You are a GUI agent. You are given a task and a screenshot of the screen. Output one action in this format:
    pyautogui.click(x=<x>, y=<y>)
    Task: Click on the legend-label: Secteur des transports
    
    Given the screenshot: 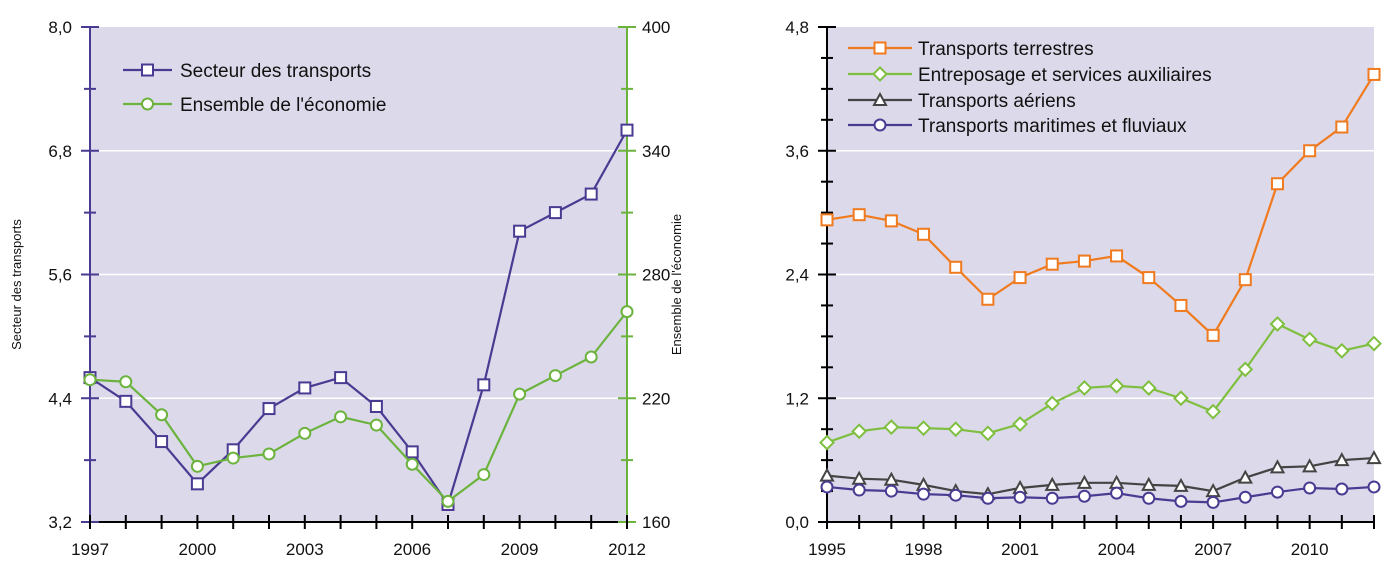 What is the action you would take?
    pyautogui.click(x=275, y=71)
    